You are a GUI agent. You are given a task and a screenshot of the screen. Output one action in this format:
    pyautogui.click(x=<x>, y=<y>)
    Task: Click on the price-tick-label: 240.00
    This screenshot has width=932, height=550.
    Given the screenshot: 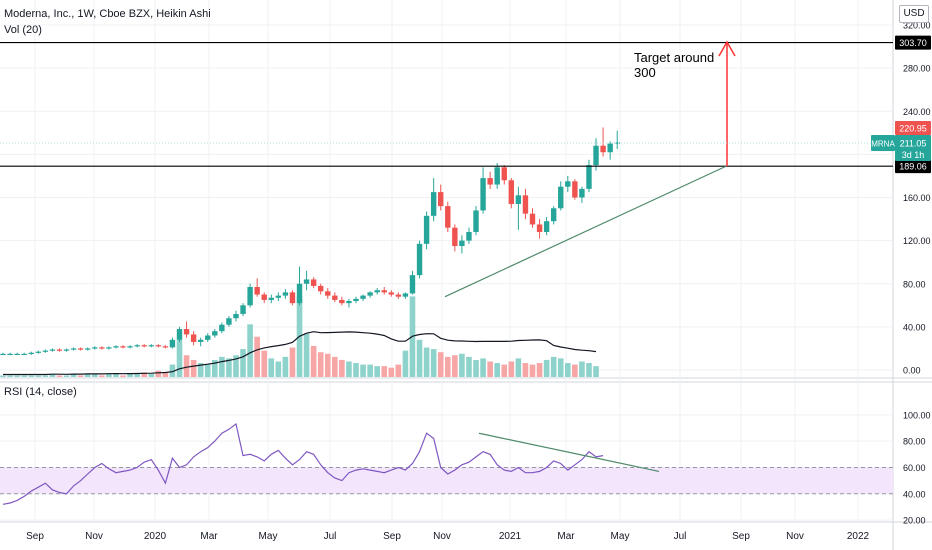 What is the action you would take?
    pyautogui.click(x=917, y=112)
    